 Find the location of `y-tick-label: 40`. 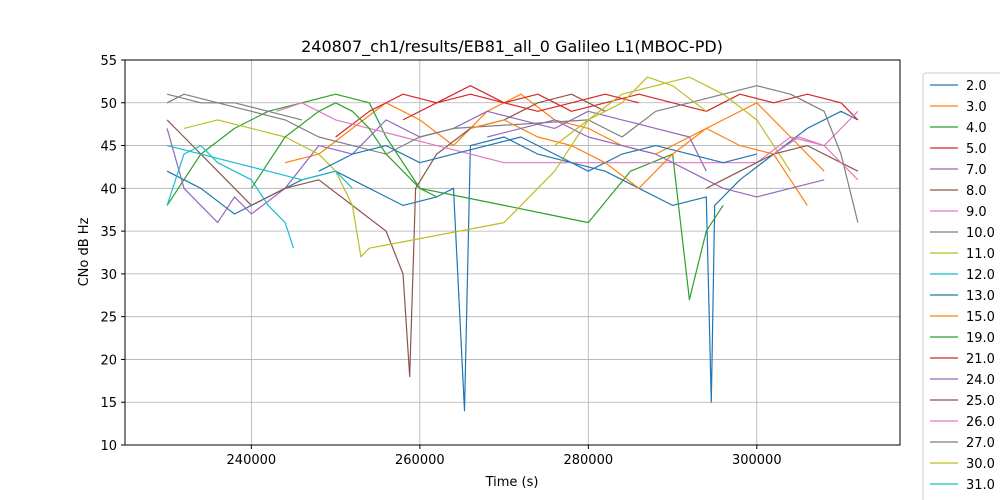

y-tick-label: 40 is located at coordinates (108, 189).